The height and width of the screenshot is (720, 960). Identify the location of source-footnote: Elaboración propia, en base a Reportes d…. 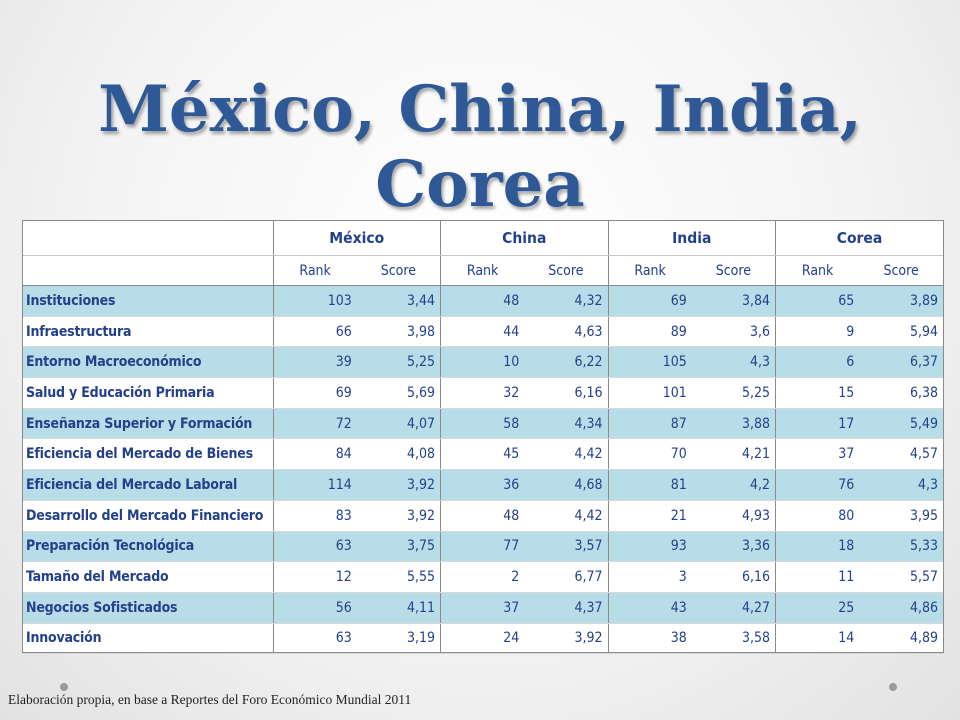
(210, 699).